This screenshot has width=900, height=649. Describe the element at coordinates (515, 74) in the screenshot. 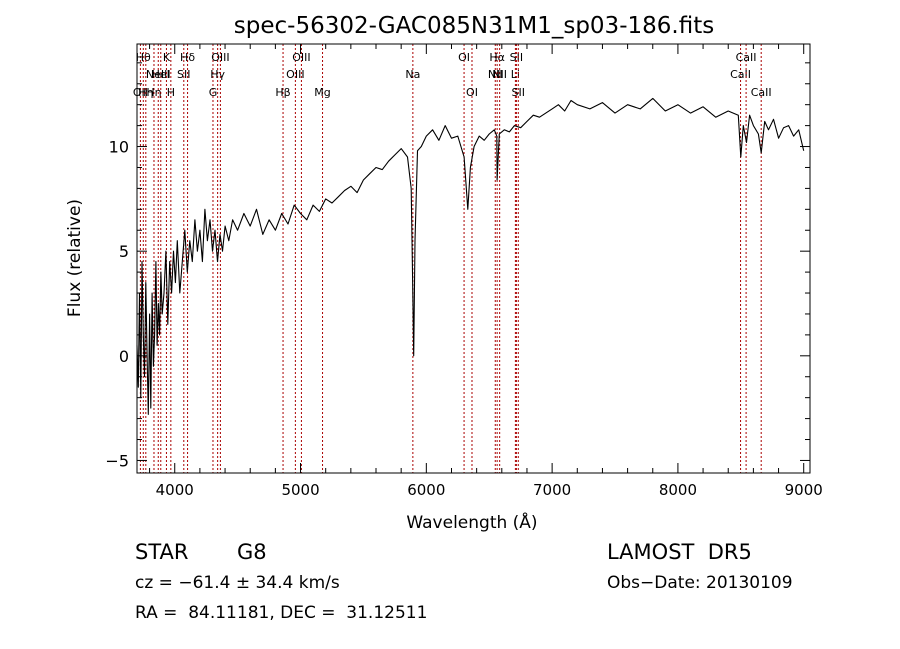

I see `marker-label: Li` at that location.